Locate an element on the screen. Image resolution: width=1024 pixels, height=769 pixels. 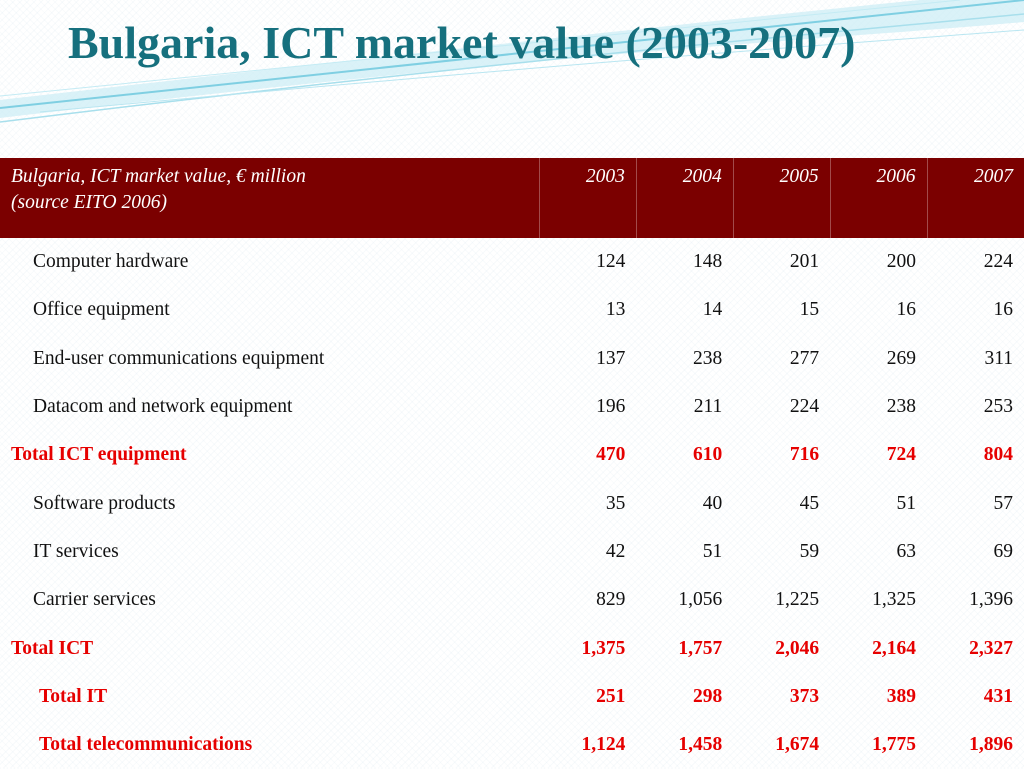
value-cell: 1,674 is located at coordinates (797, 745).